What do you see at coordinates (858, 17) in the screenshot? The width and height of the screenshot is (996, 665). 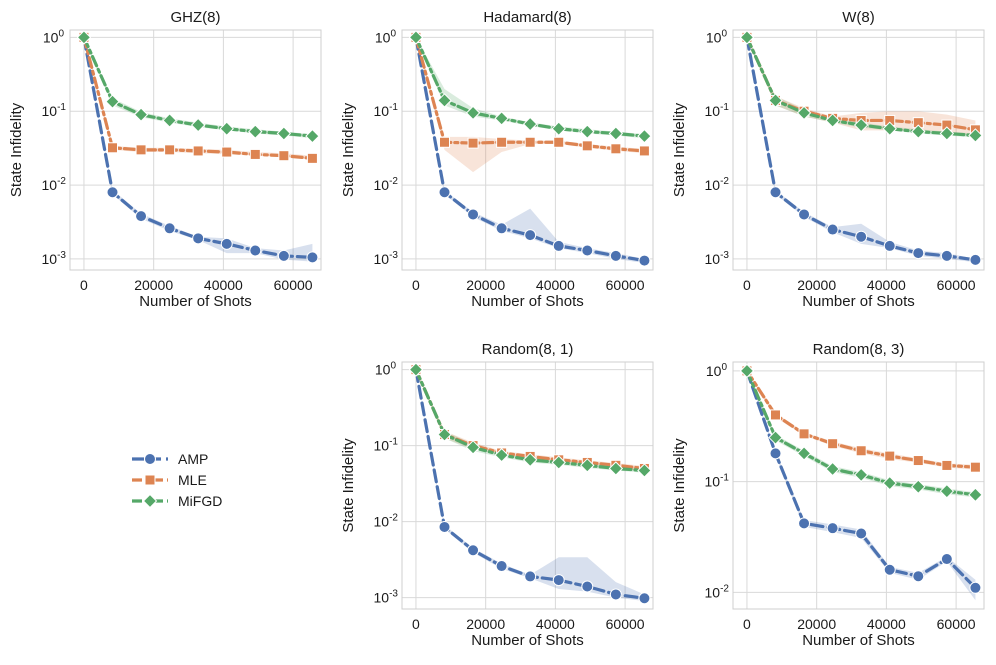 I see `subplot-title: W(8)` at bounding box center [858, 17].